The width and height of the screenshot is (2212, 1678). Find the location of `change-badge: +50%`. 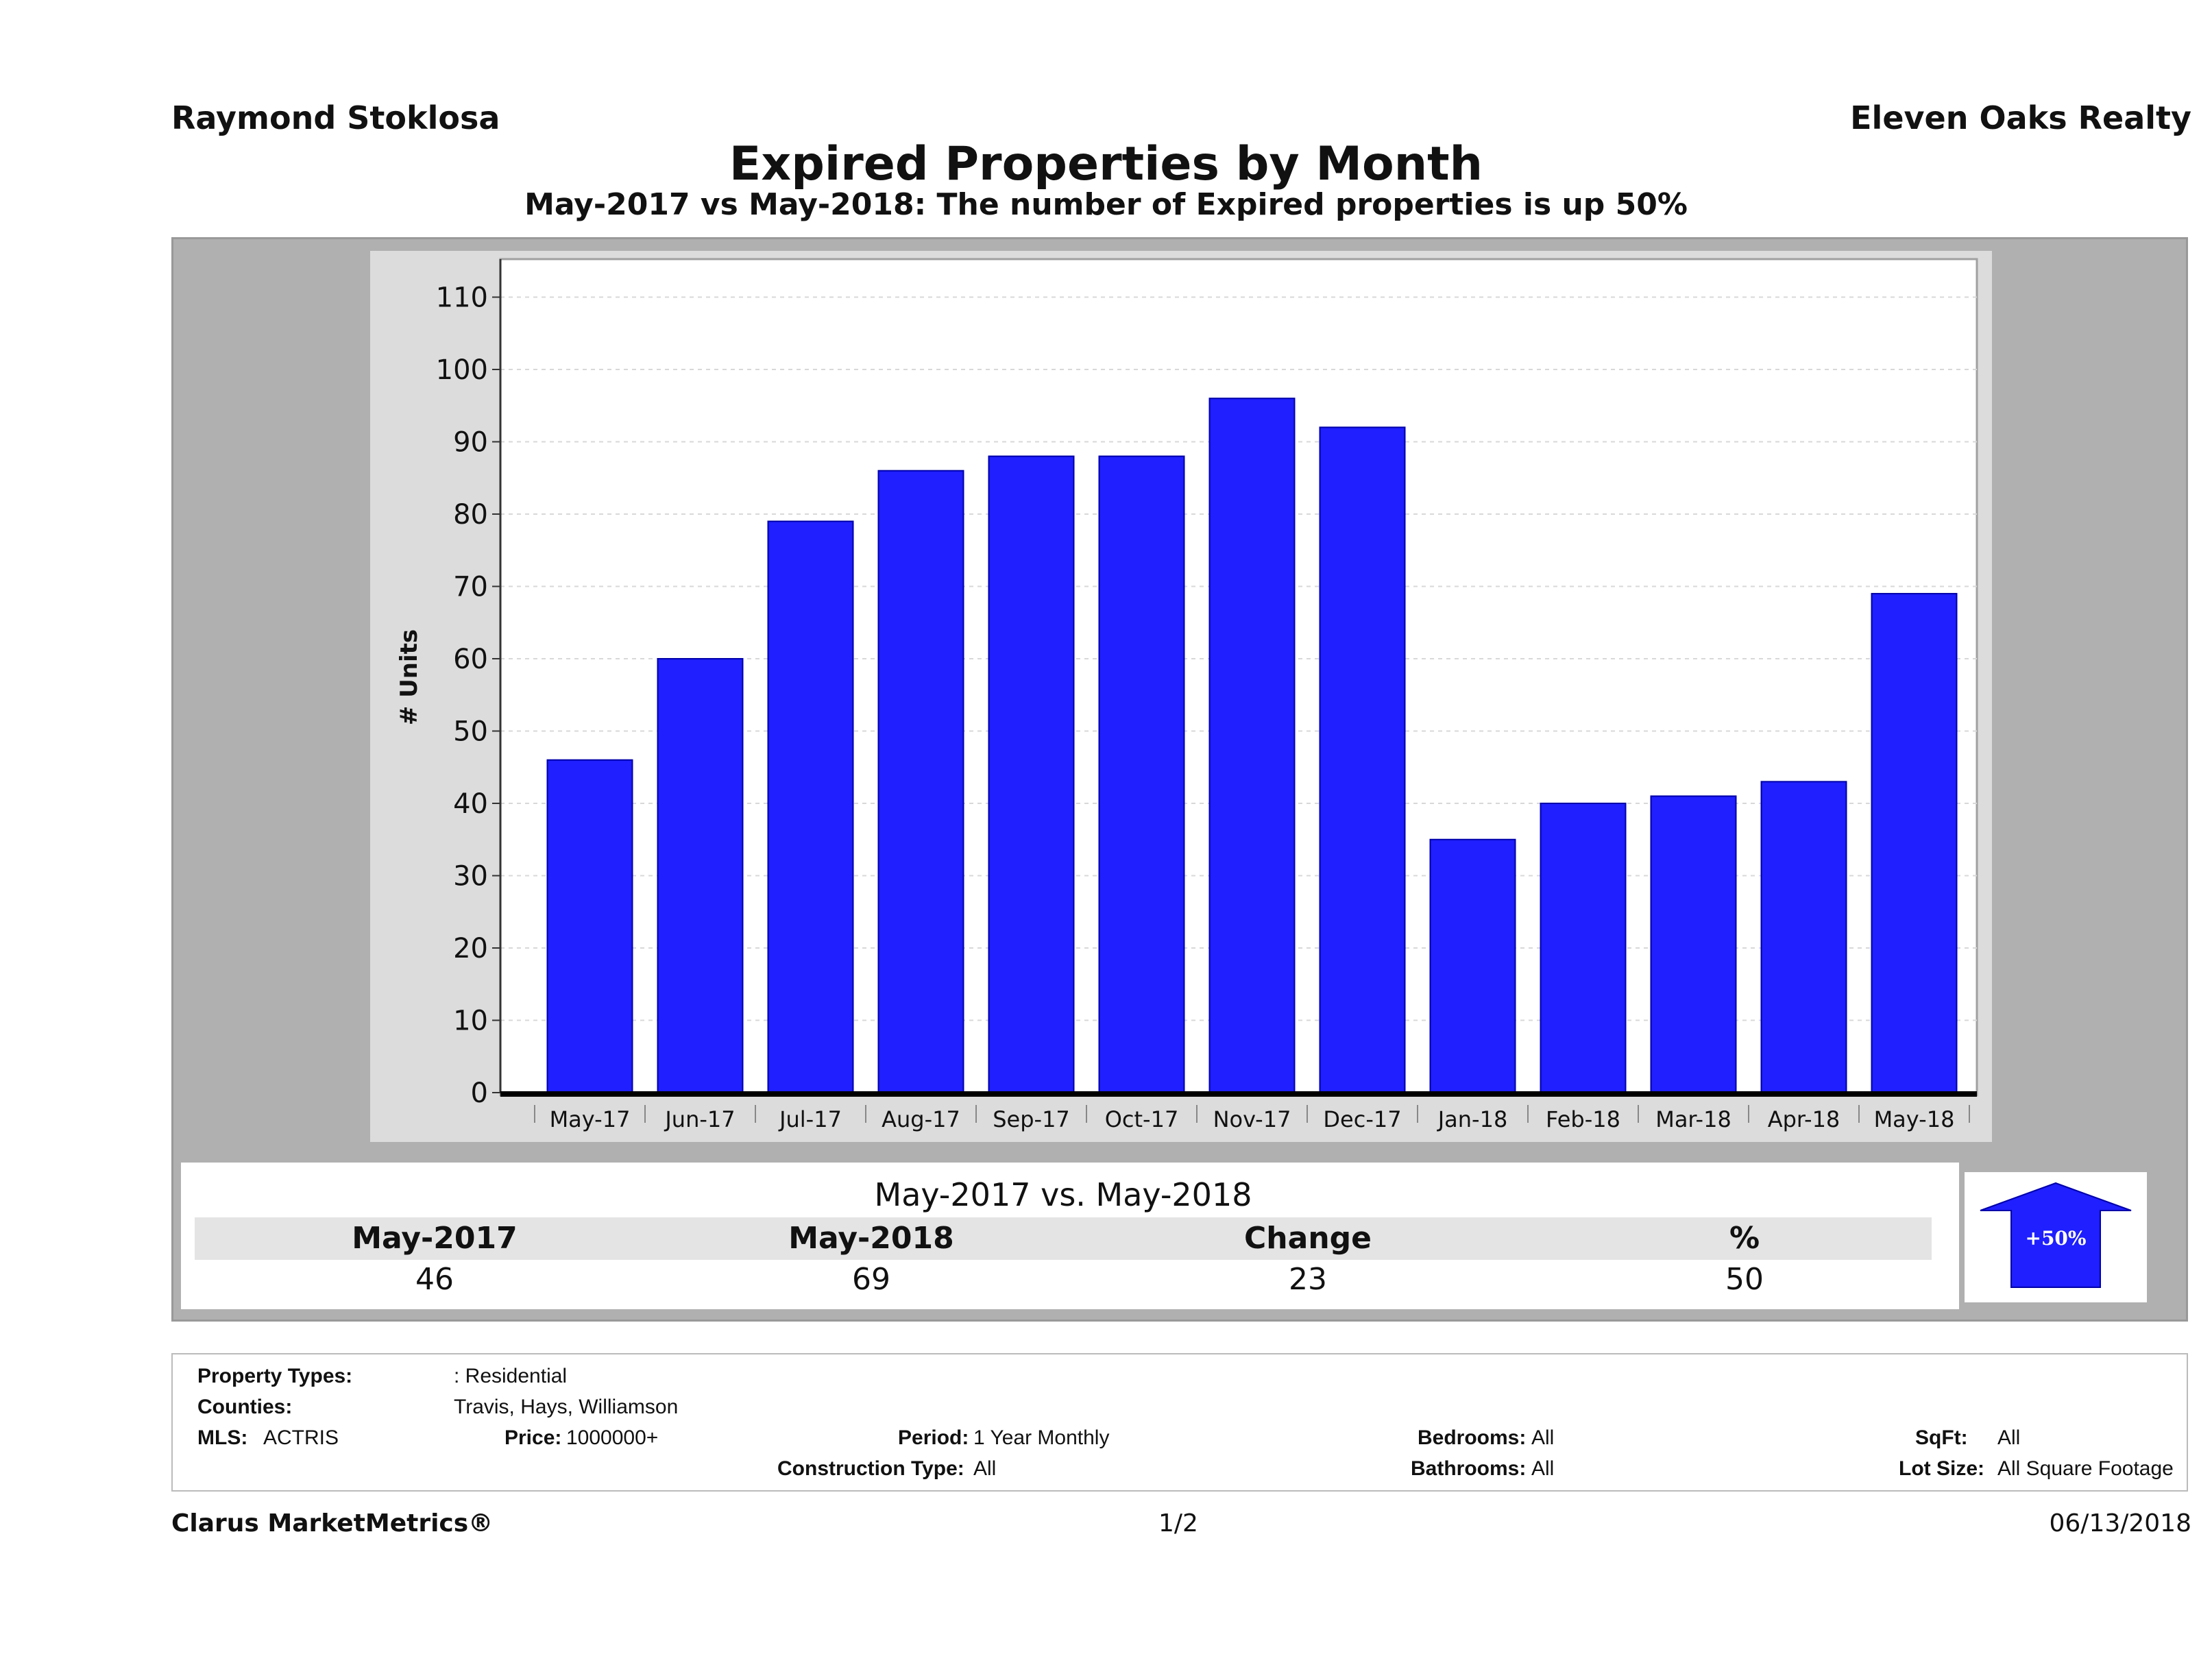

change-badge: +50% is located at coordinates (2056, 1237).